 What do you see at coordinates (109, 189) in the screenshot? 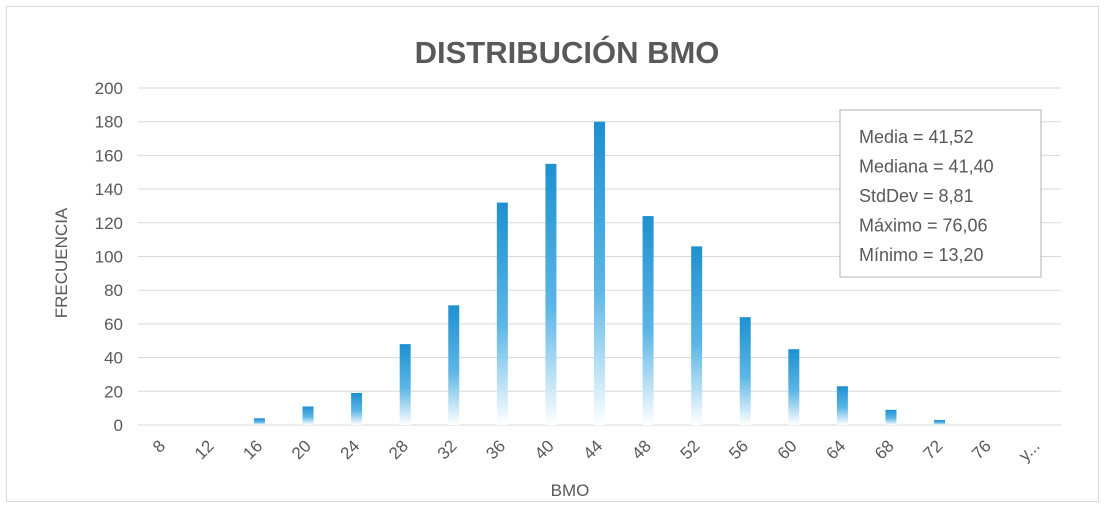
I see `y-tick-label: 140` at bounding box center [109, 189].